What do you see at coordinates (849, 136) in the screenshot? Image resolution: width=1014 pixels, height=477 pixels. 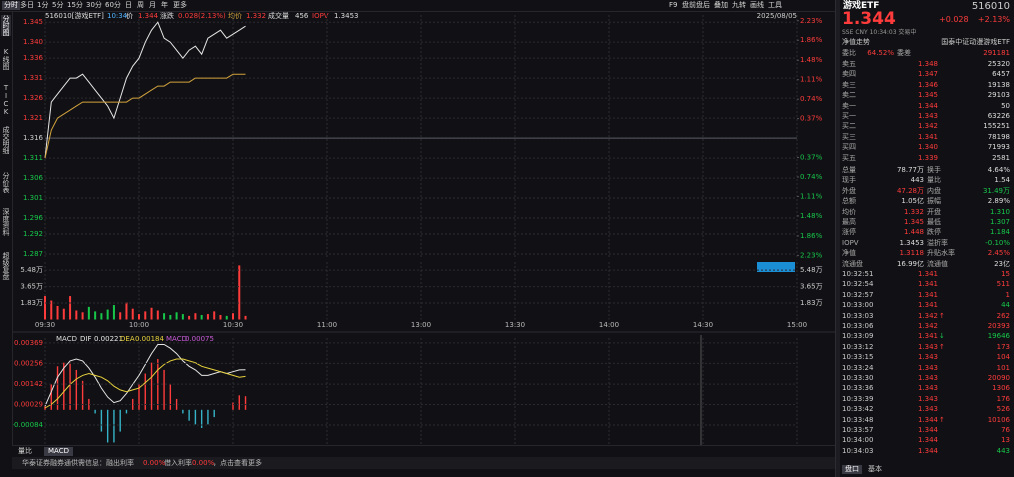 I see `book-label: 买三` at bounding box center [849, 136].